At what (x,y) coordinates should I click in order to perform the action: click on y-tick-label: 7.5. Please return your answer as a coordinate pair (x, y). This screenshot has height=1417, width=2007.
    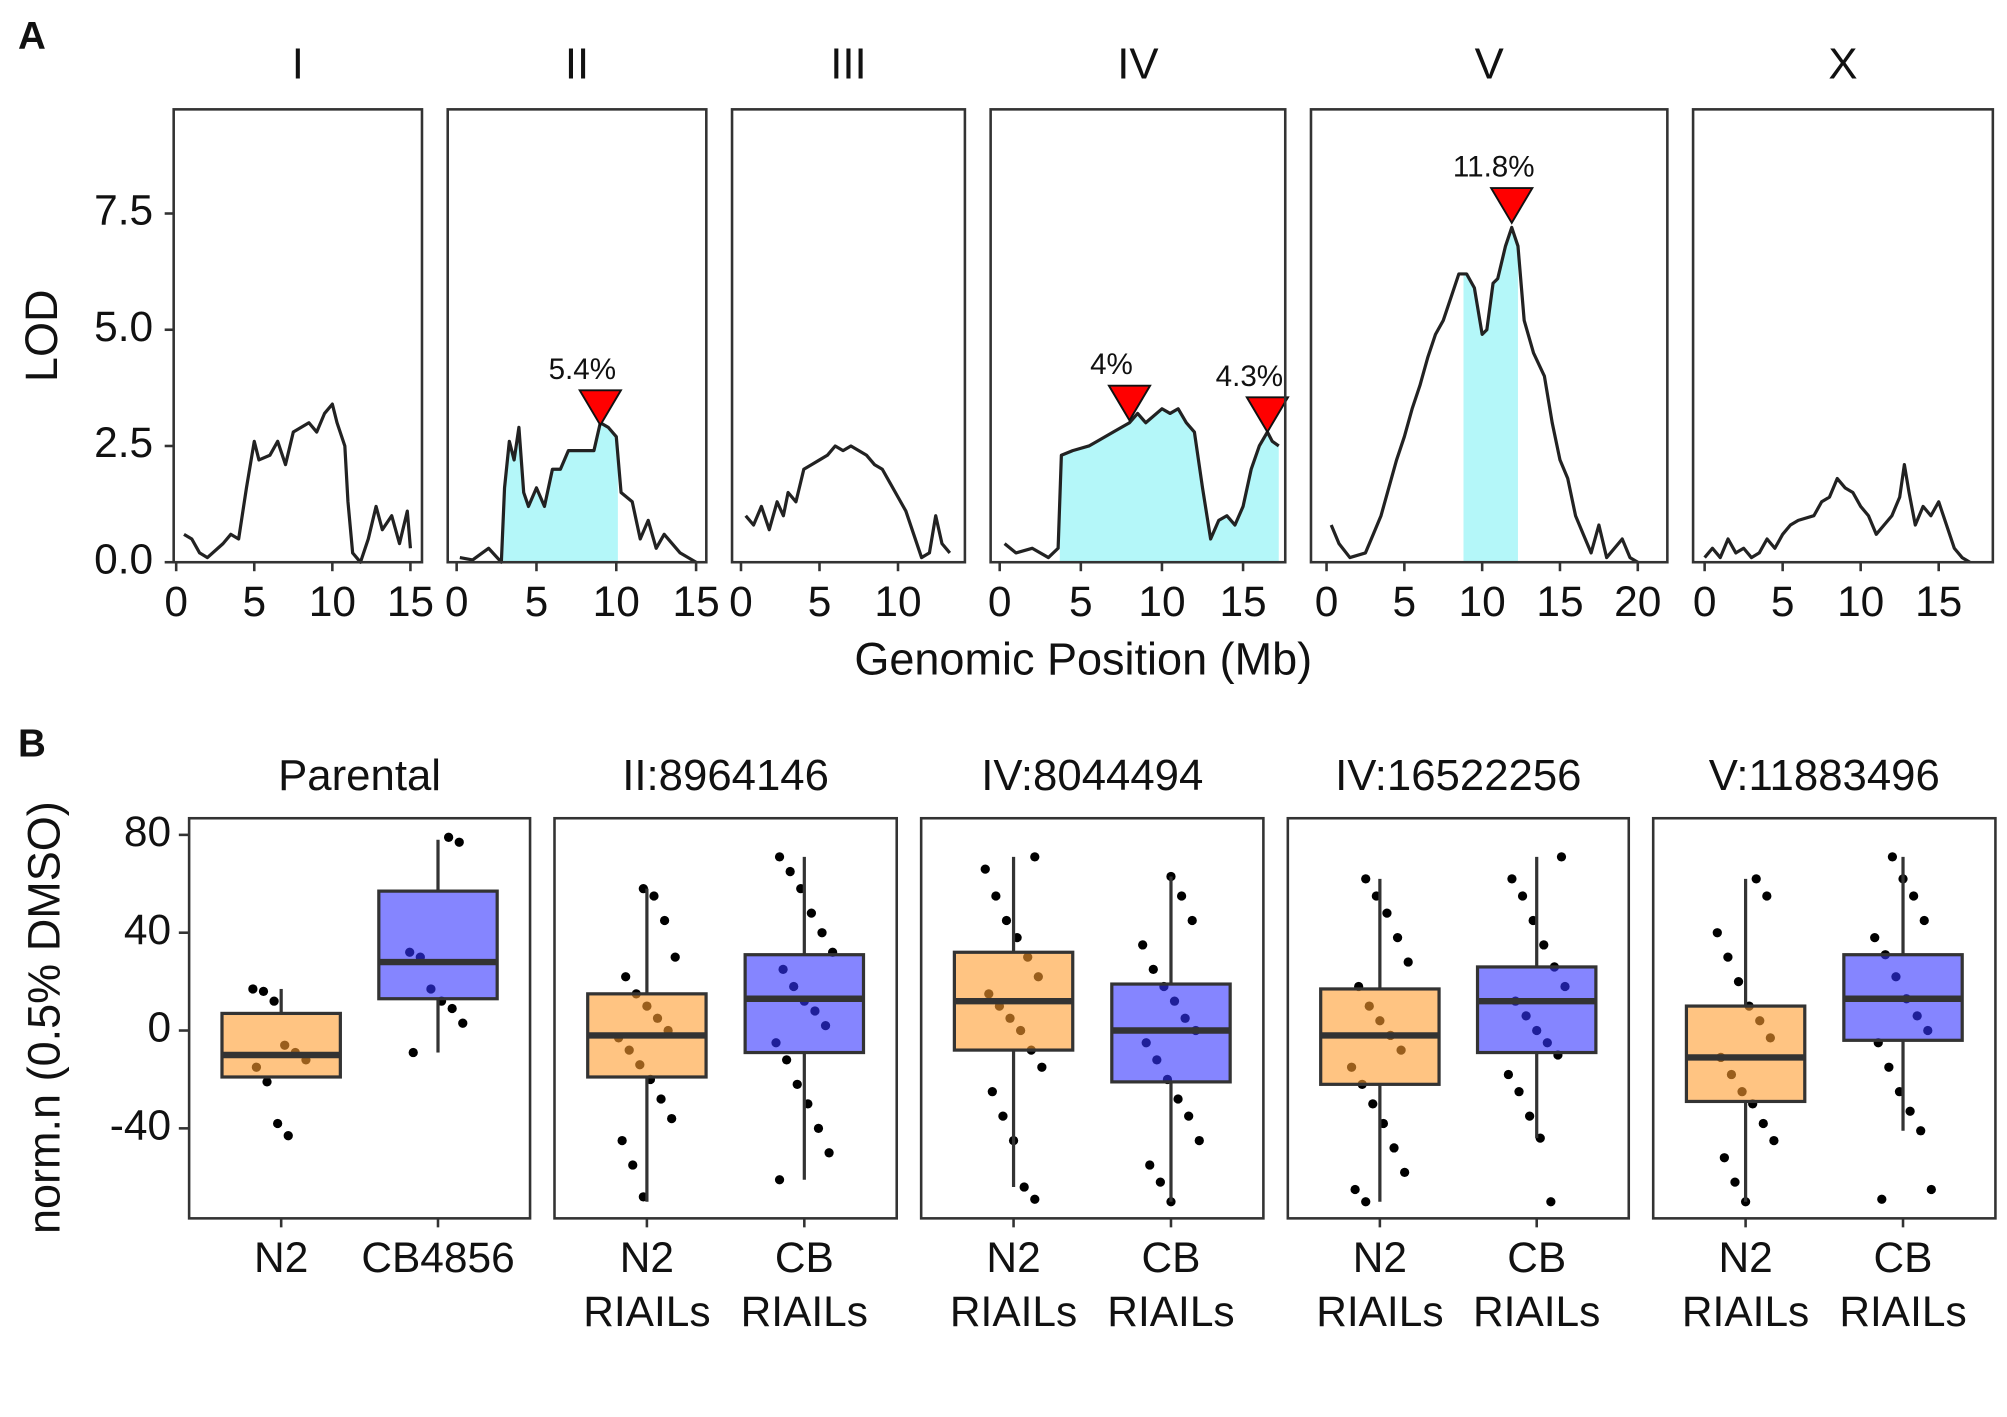
    Looking at the image, I should click on (123, 210).